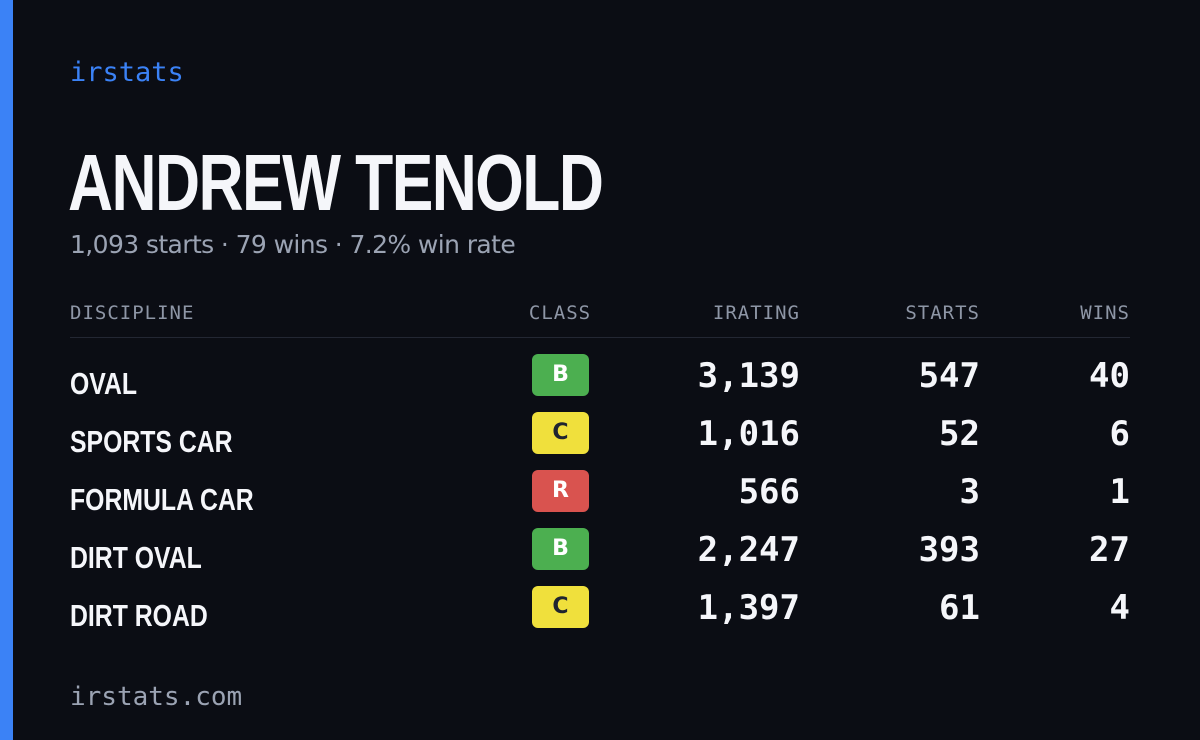  What do you see at coordinates (969, 492) in the screenshot?
I see `starts-value: 3` at bounding box center [969, 492].